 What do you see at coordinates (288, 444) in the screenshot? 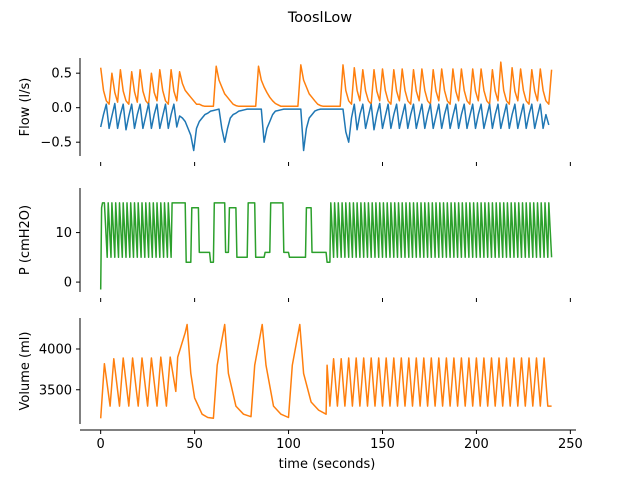
I see `xtick-label-2: 100` at bounding box center [288, 444].